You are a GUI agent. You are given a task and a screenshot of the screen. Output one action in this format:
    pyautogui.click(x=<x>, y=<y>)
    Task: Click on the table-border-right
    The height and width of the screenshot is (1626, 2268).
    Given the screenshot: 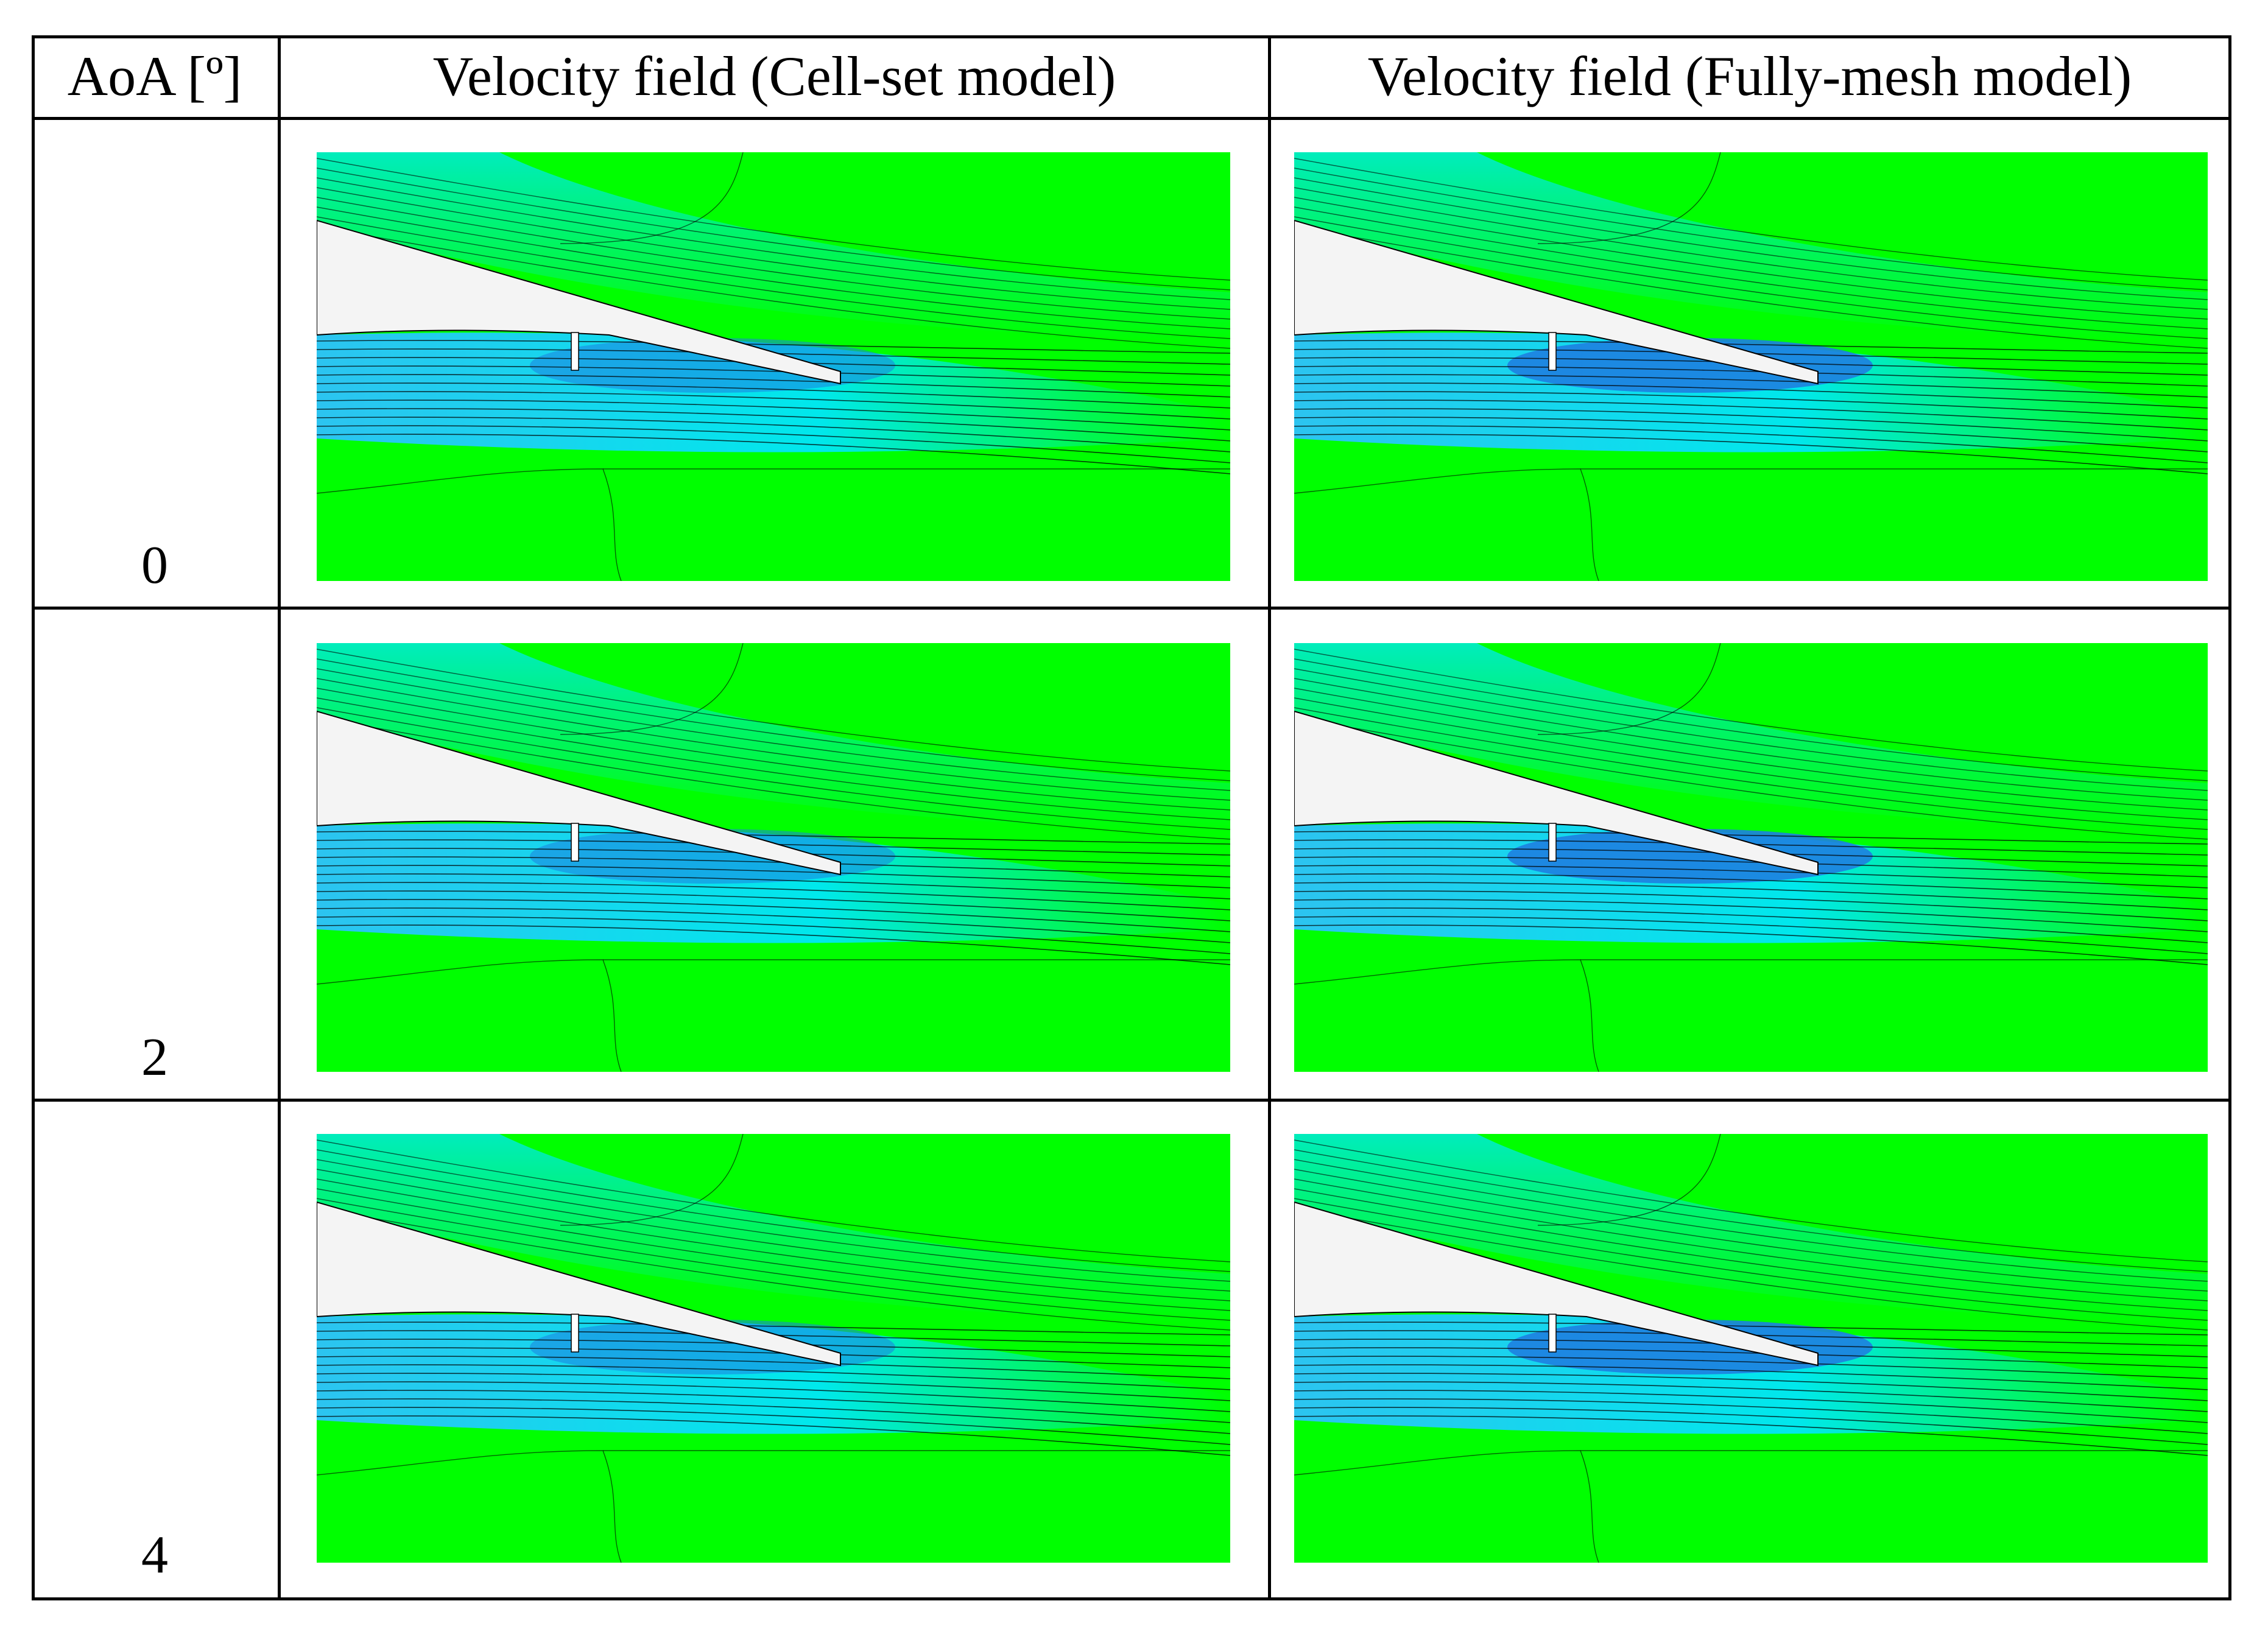 What is the action you would take?
    pyautogui.click(x=2229, y=817)
    